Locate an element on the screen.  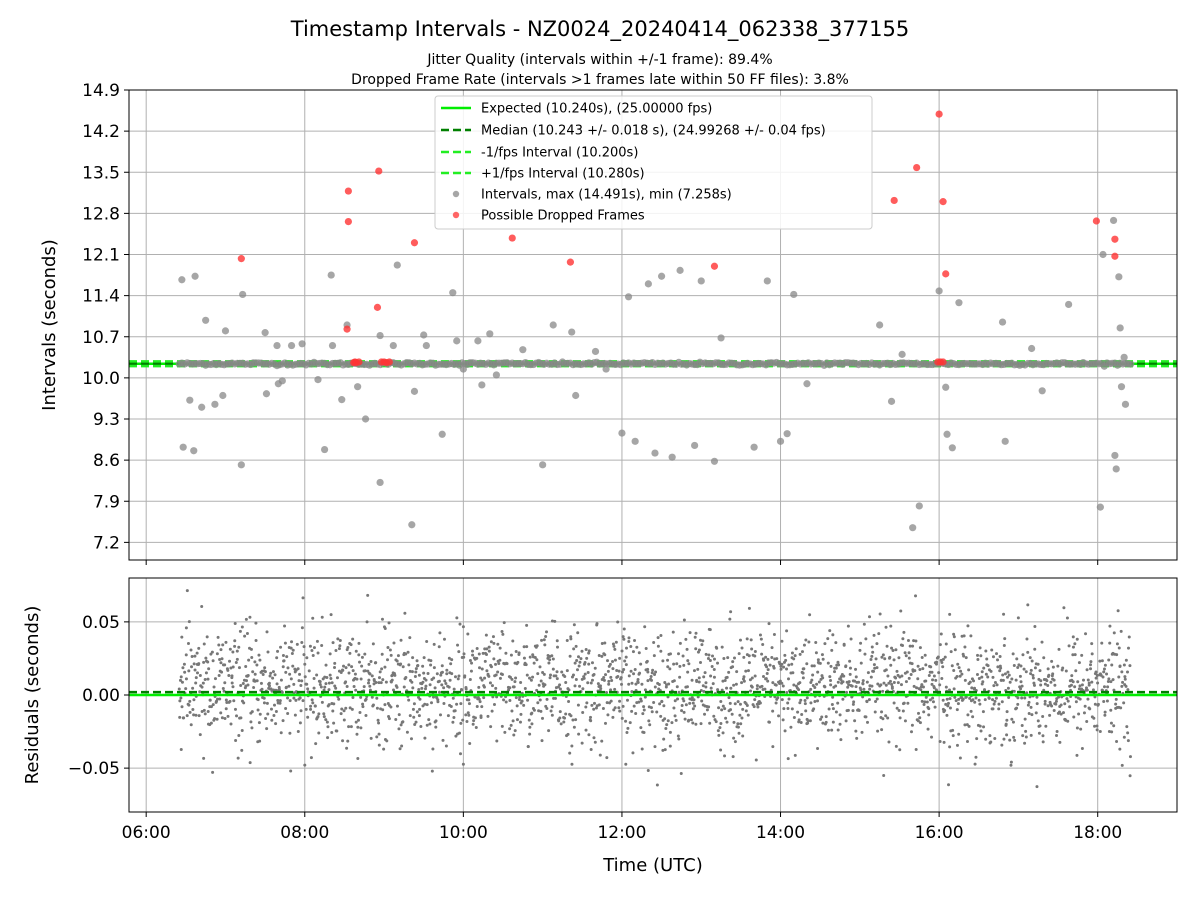
y-tick-label: 12.1 is located at coordinates (101, 256).